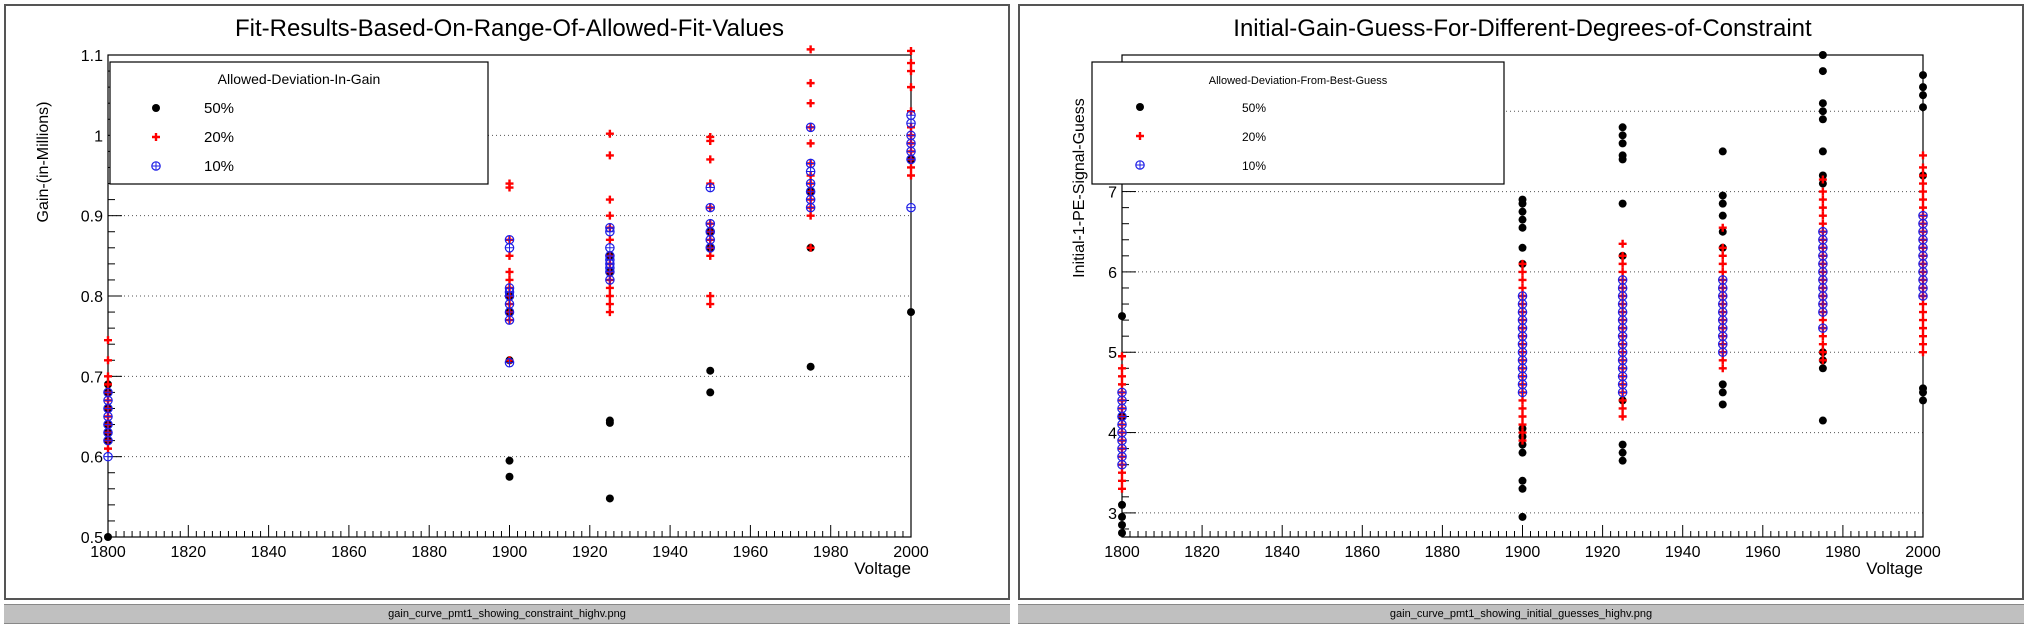 This screenshot has height=624, width=2028. Describe the element at coordinates (1282, 552) in the screenshot. I see `x-tick-label: 1840` at that location.